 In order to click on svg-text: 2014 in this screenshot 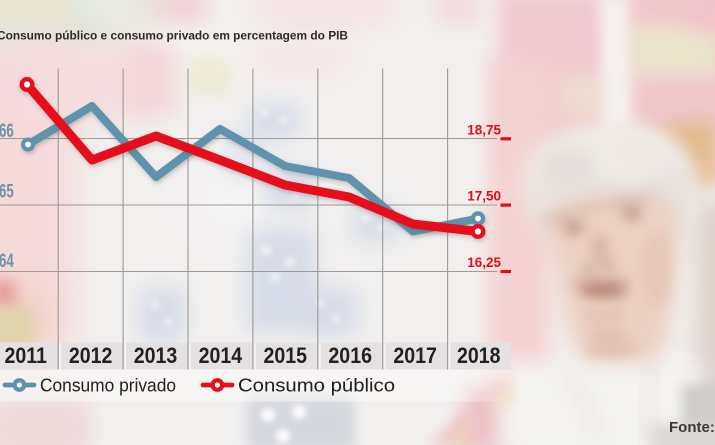, I will do `click(221, 356)`.